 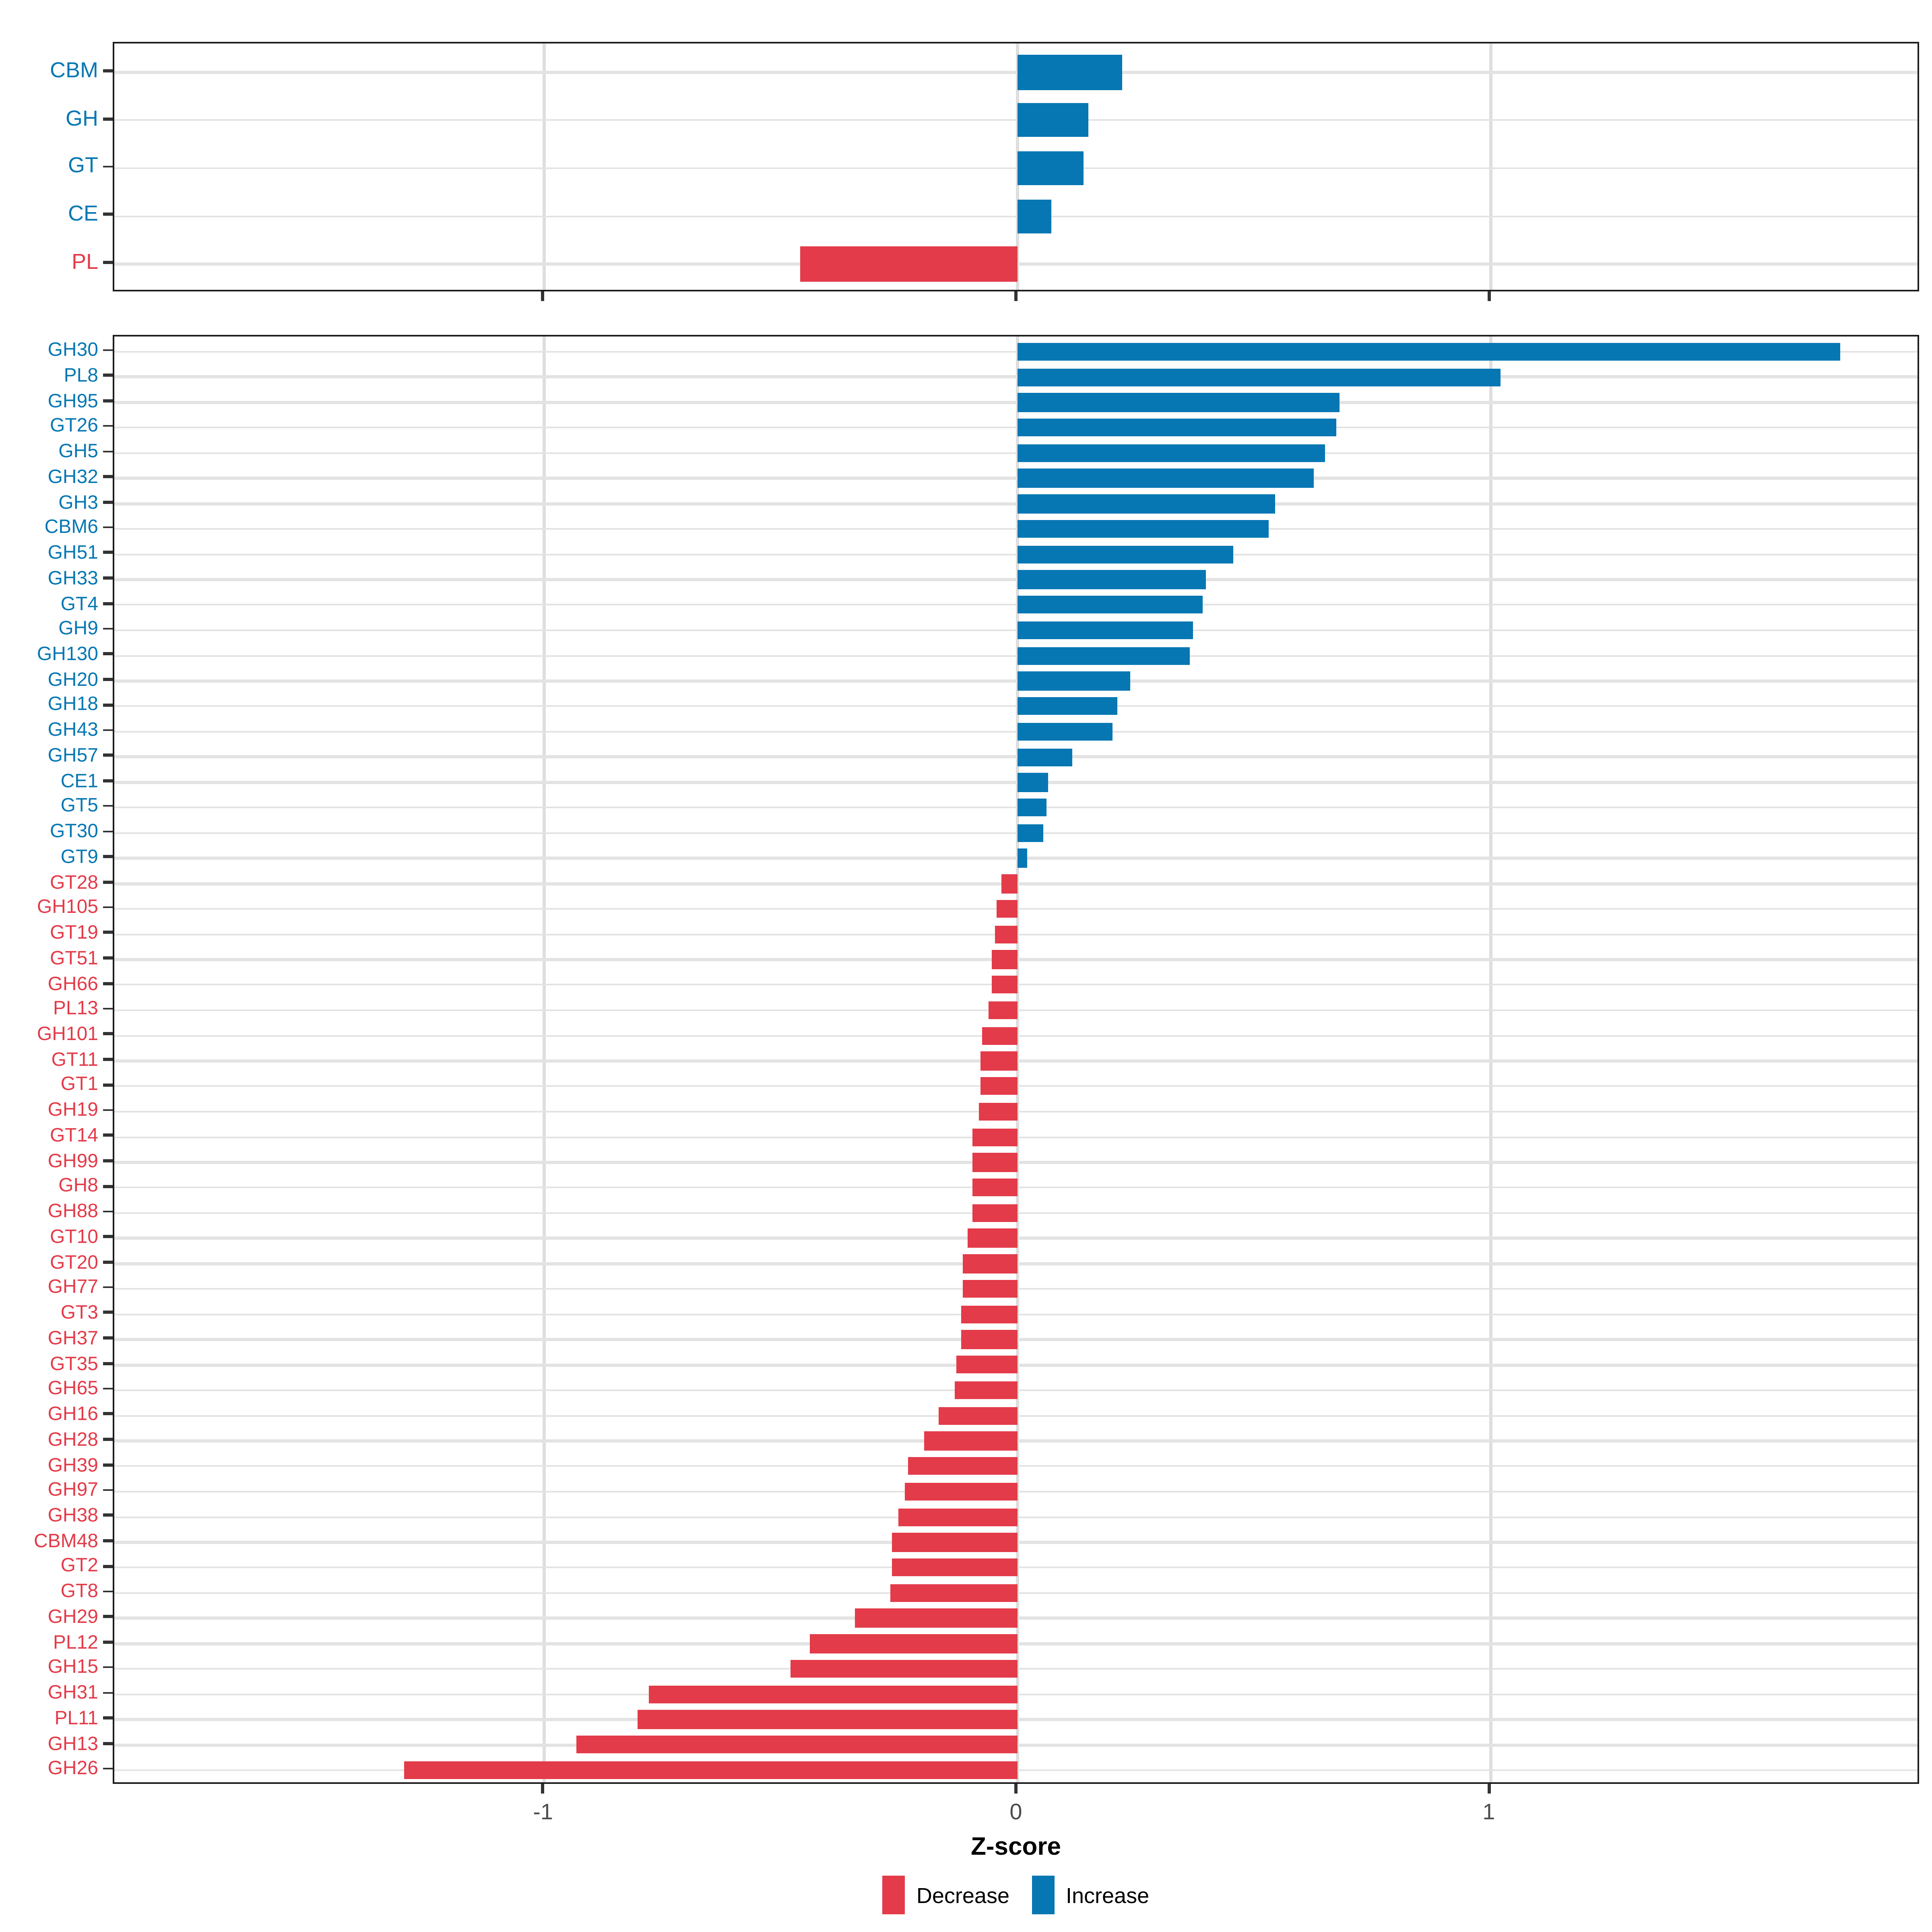 What do you see at coordinates (995, 1212) in the screenshot?
I see `bar-GH88` at bounding box center [995, 1212].